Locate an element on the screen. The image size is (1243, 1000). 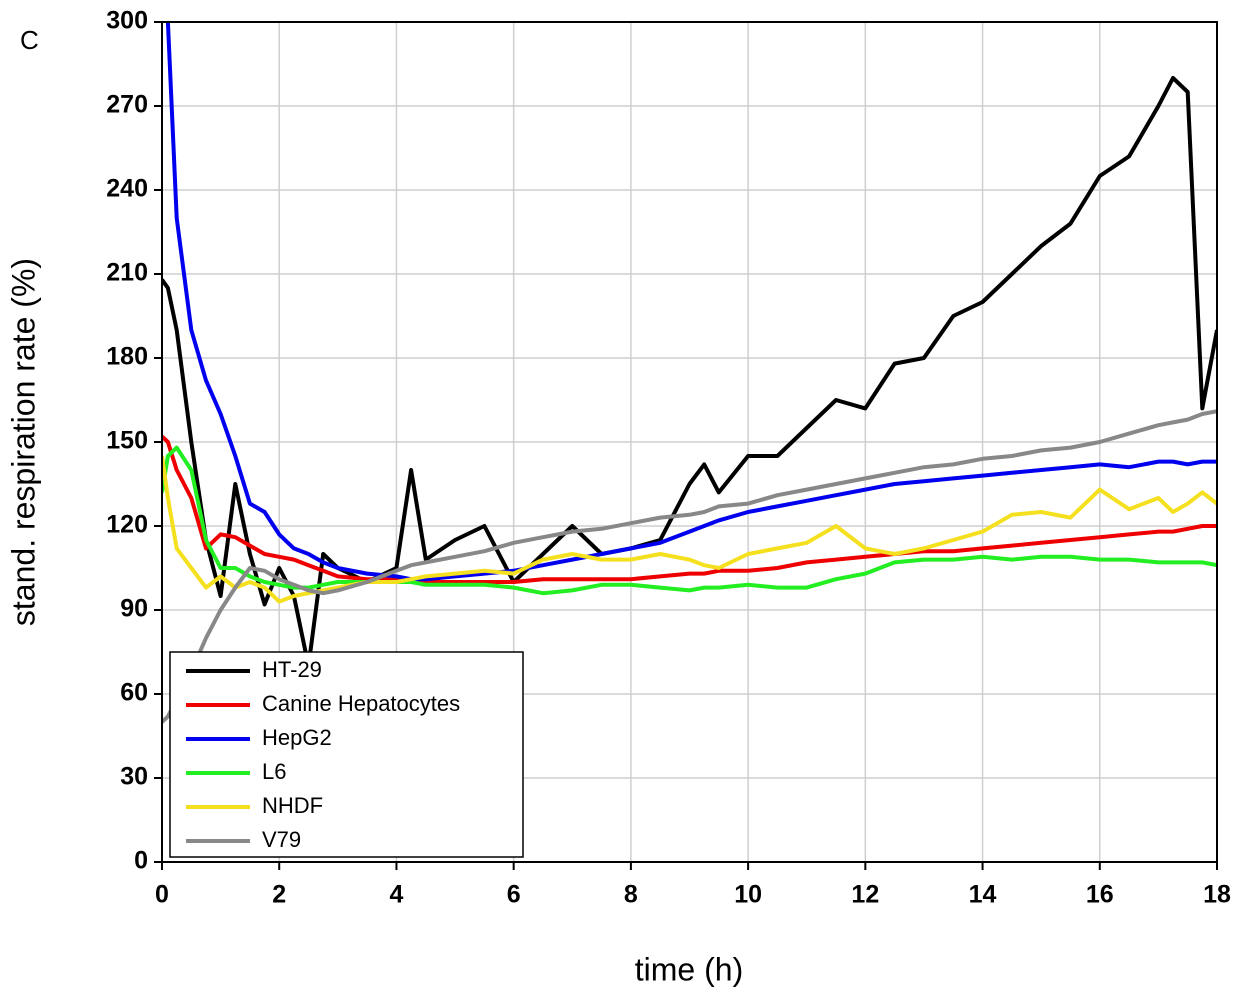
legend-label: HepG2 is located at coordinates (297, 737).